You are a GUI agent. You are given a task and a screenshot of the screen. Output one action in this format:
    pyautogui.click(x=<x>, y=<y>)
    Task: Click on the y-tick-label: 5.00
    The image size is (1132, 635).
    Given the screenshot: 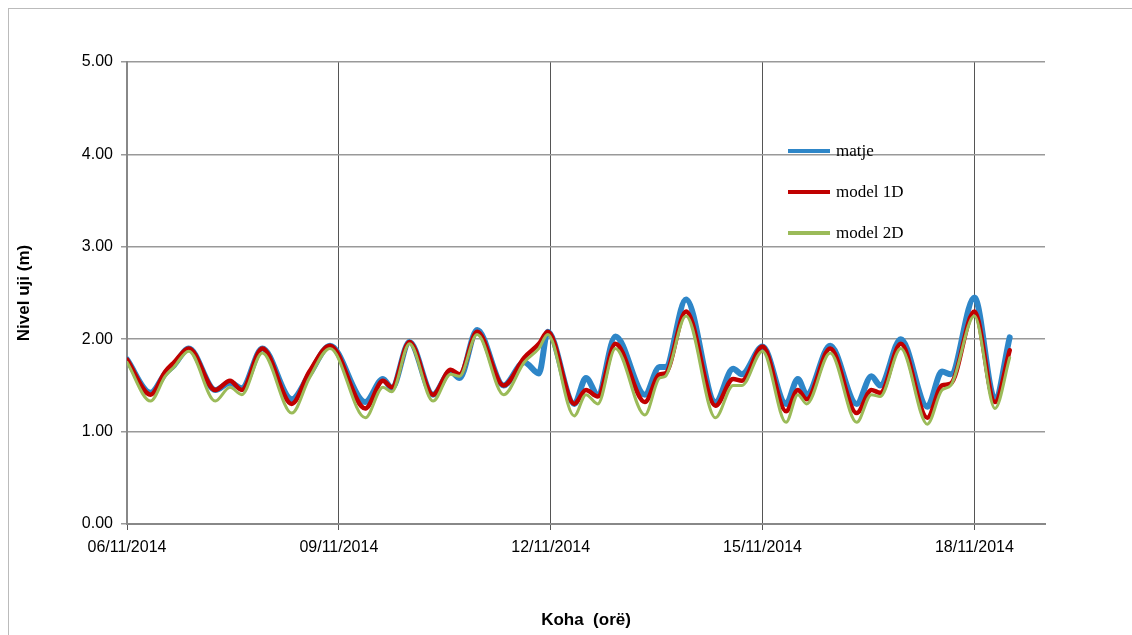 What is the action you would take?
    pyautogui.click(x=97, y=61)
    